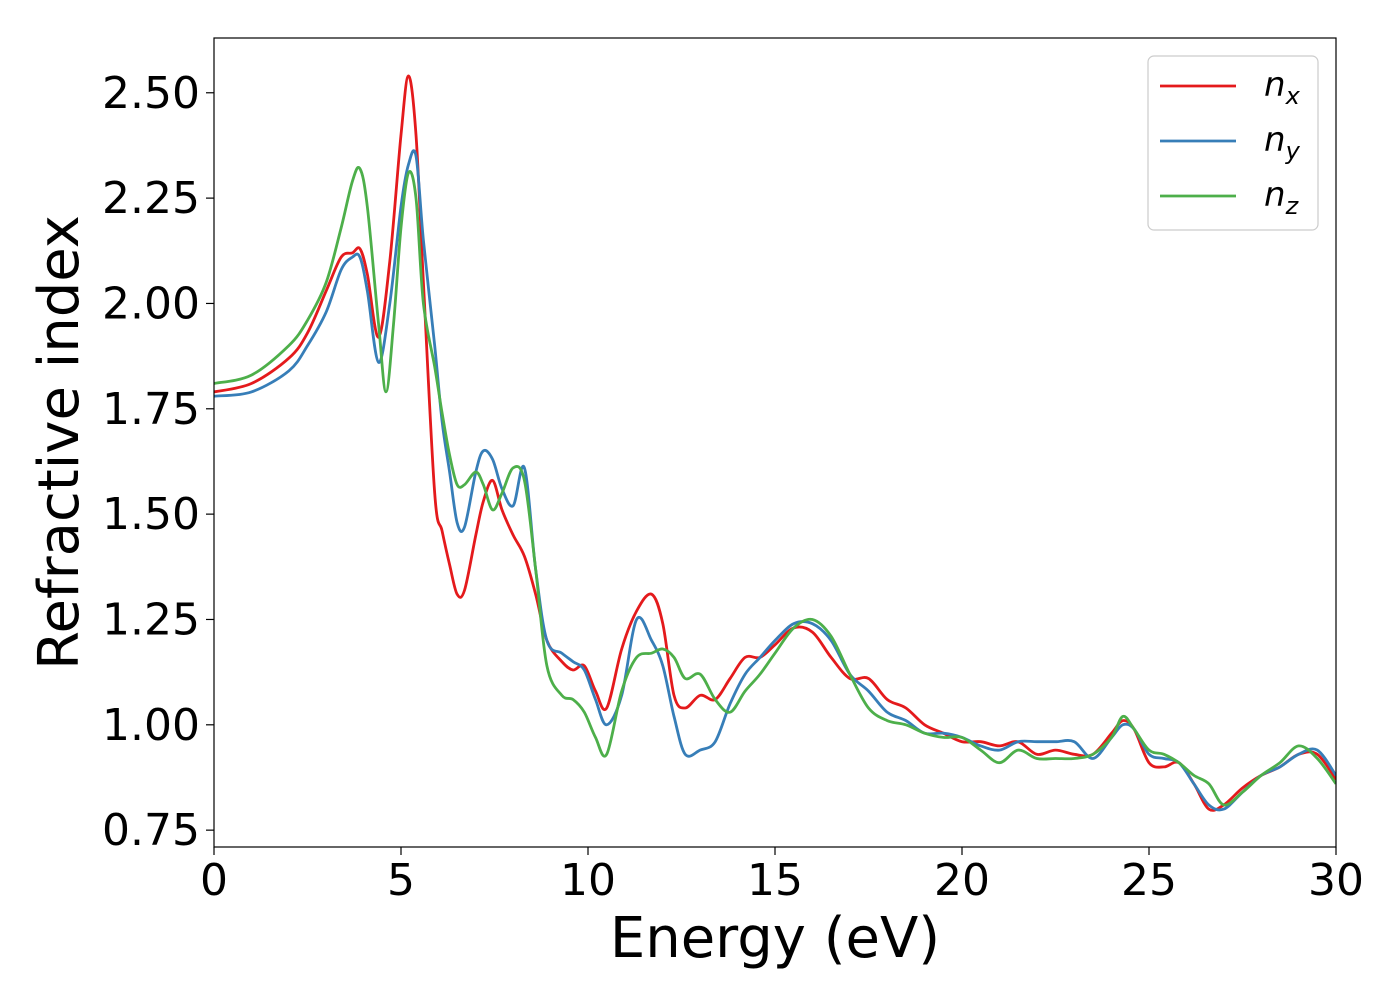  Describe the element at coordinates (775, 938) in the screenshot. I see `x-axis-label: Energy (eV)` at that location.